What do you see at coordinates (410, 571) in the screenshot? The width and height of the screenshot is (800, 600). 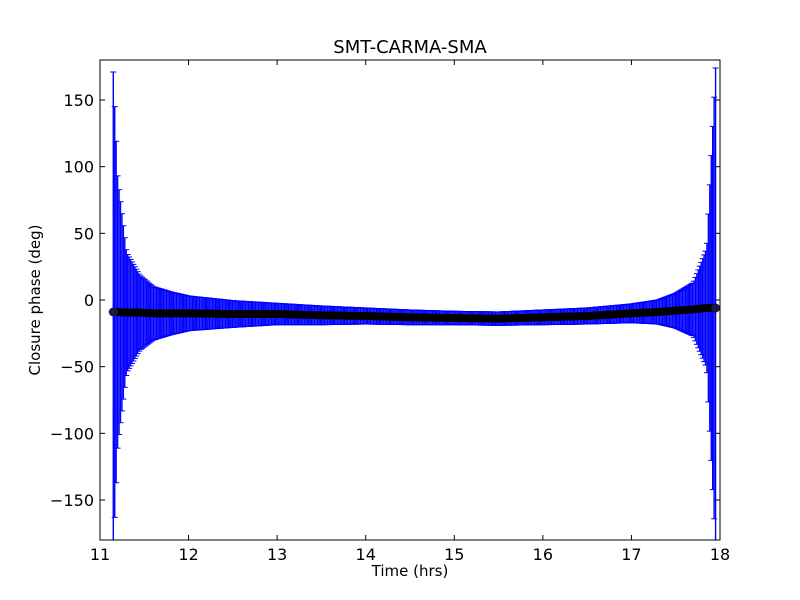 I see `x-axis-label: Time (hrs)` at bounding box center [410, 571].